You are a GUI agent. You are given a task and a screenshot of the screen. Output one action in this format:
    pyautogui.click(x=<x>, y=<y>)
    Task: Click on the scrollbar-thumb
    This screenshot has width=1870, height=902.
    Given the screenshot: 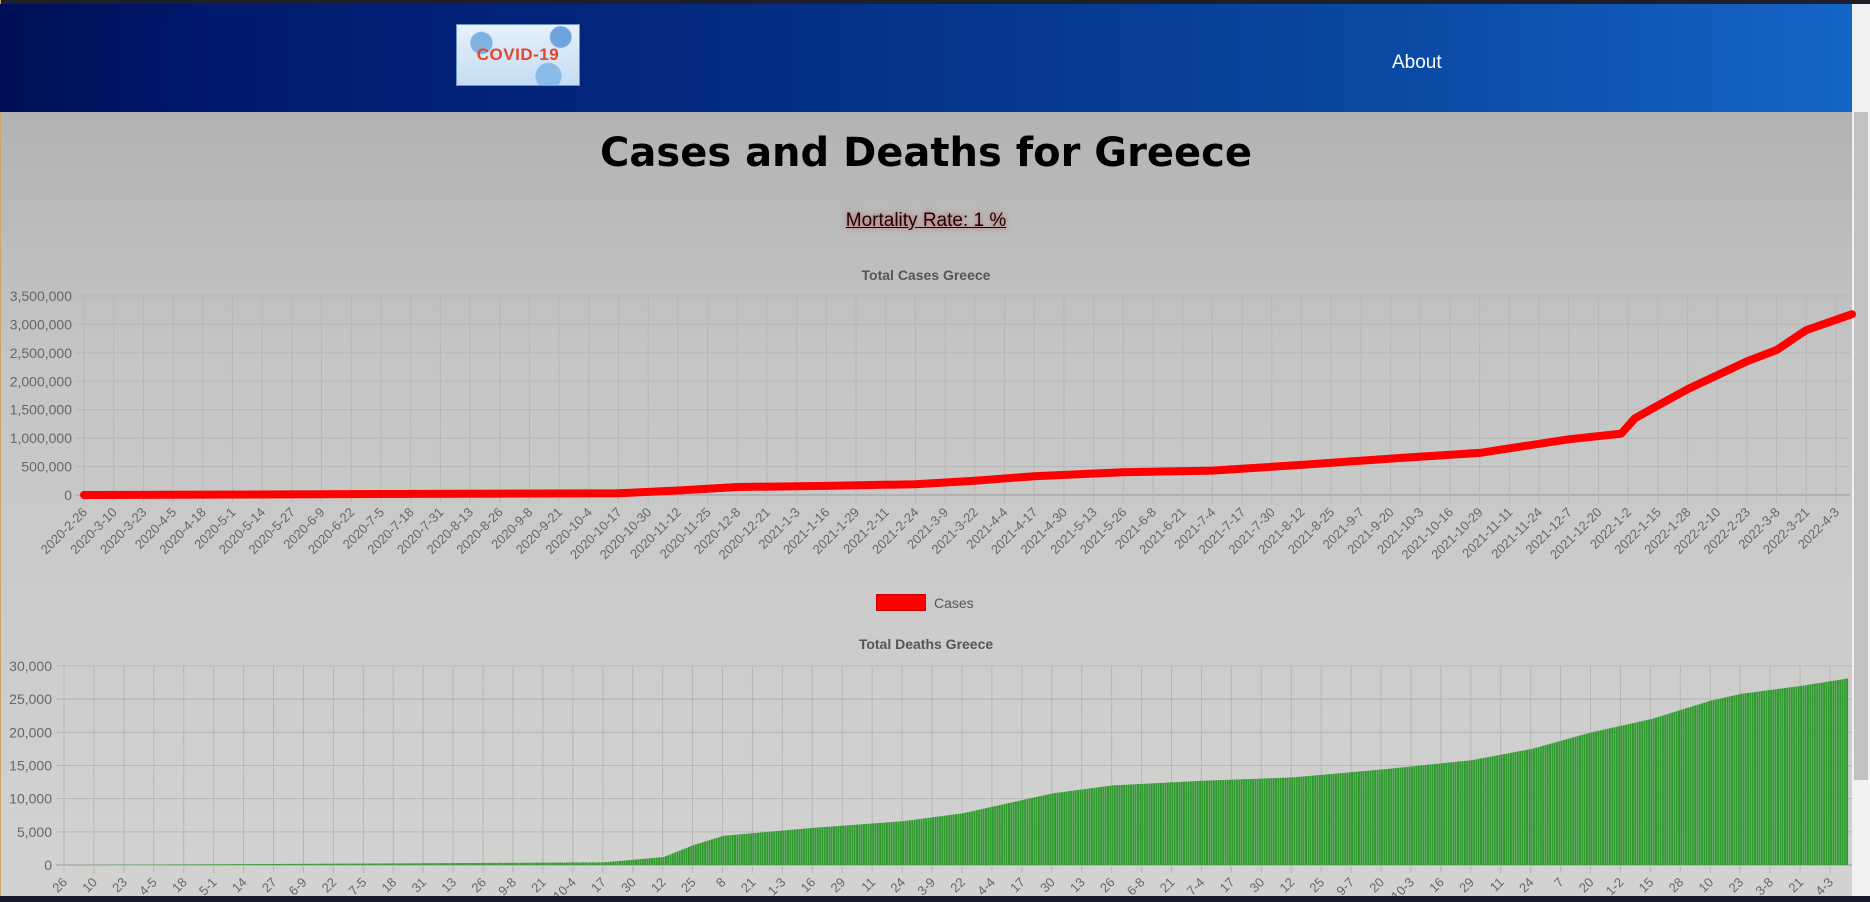 What is the action you would take?
    pyautogui.click(x=1861, y=446)
    